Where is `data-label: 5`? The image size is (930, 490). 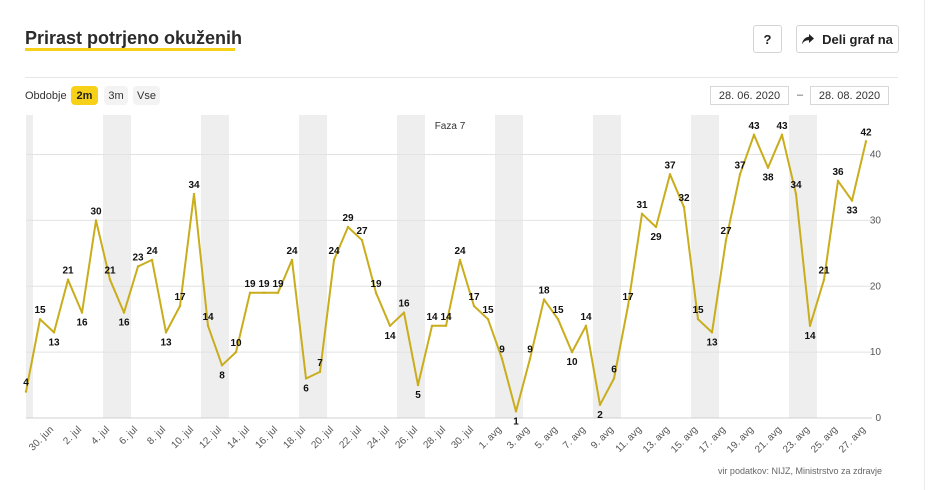
data-label: 5 is located at coordinates (418, 395).